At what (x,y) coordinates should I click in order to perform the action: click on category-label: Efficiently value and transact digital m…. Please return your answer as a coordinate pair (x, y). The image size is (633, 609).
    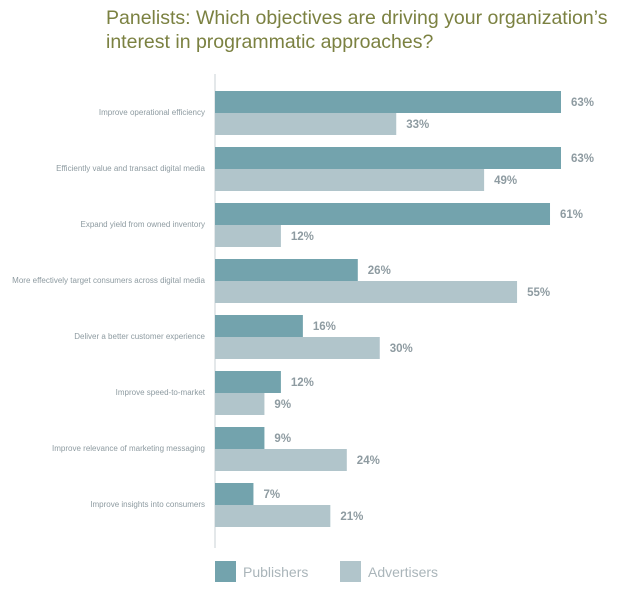
    Looking at the image, I should click on (130, 168).